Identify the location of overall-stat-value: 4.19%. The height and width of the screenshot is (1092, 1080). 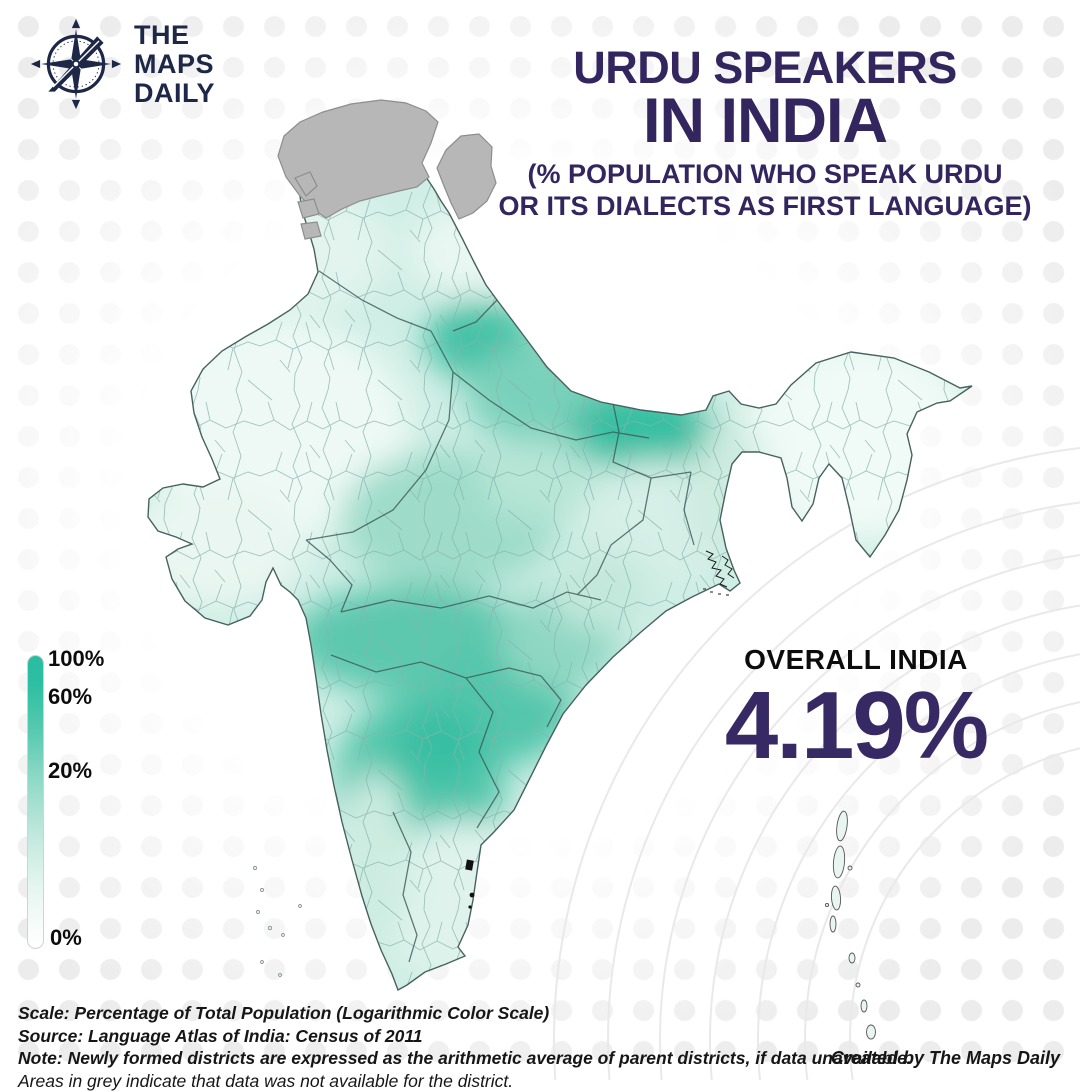
(856, 726).